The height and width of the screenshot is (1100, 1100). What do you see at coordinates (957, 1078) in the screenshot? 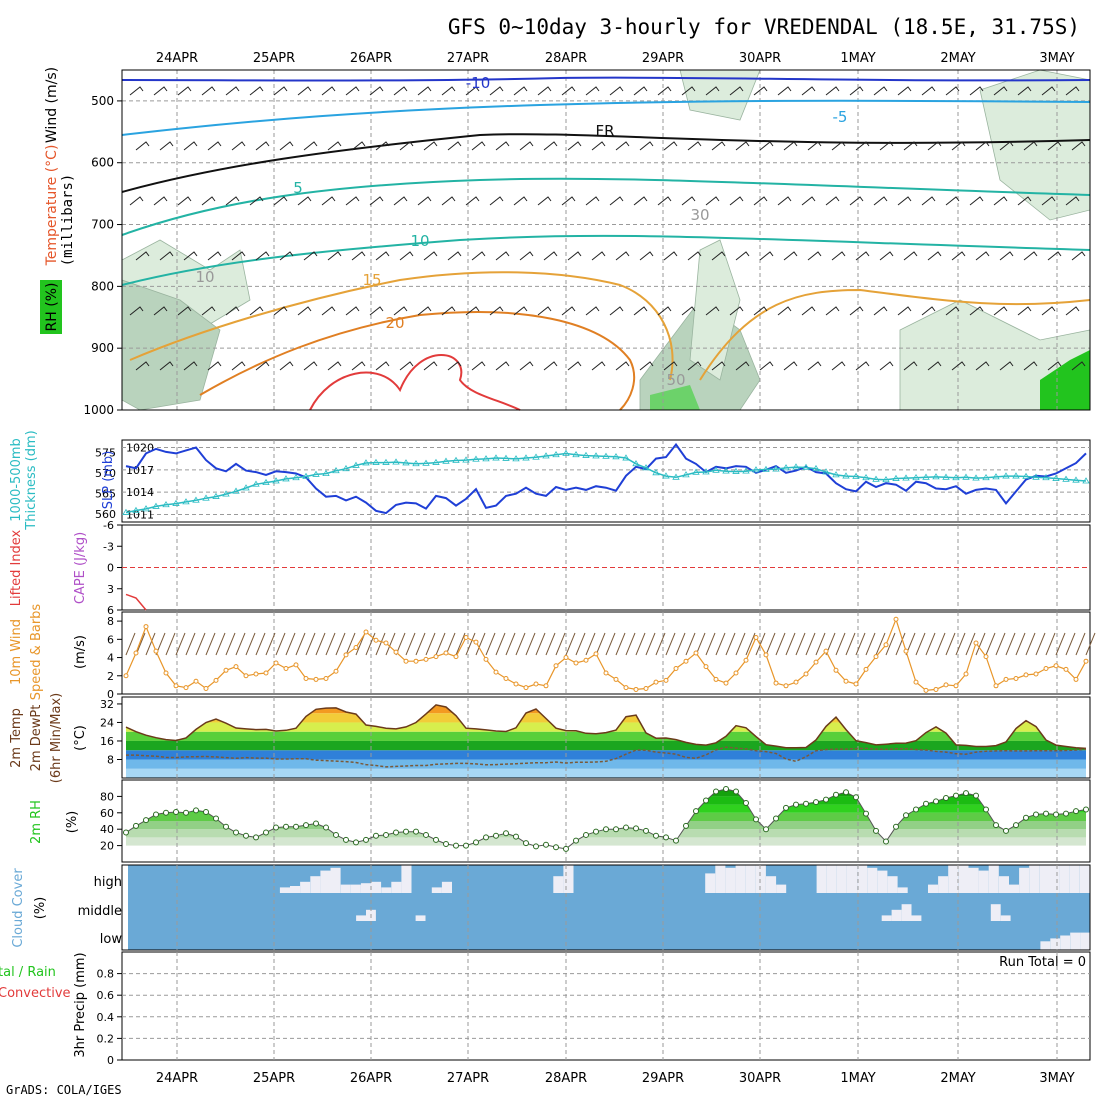
I see `date-label-bottom: 2MAY` at bounding box center [957, 1078].